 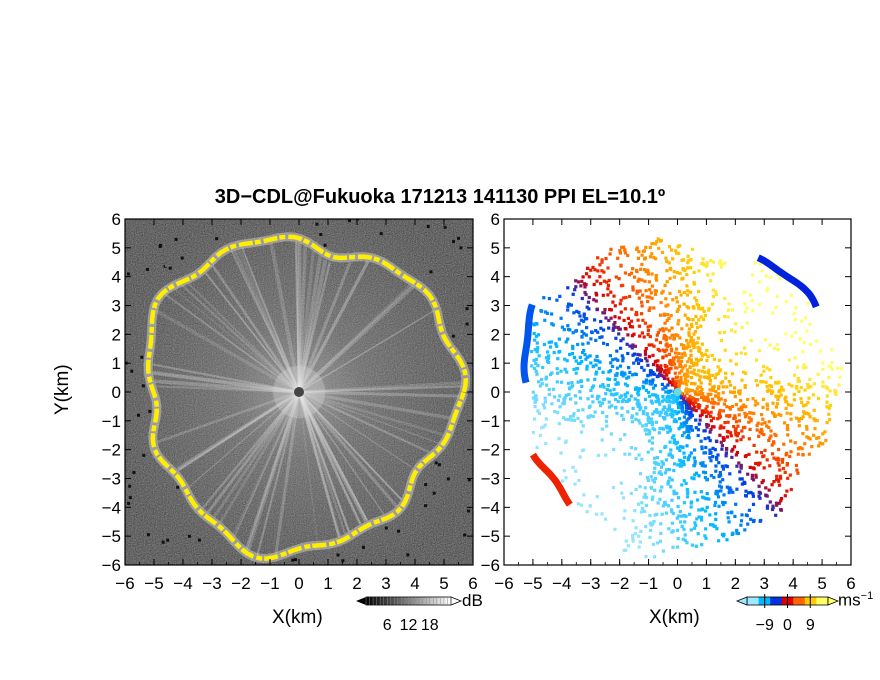 I want to click on colorbar-unit-velocity-base: ms, so click(x=849, y=600).